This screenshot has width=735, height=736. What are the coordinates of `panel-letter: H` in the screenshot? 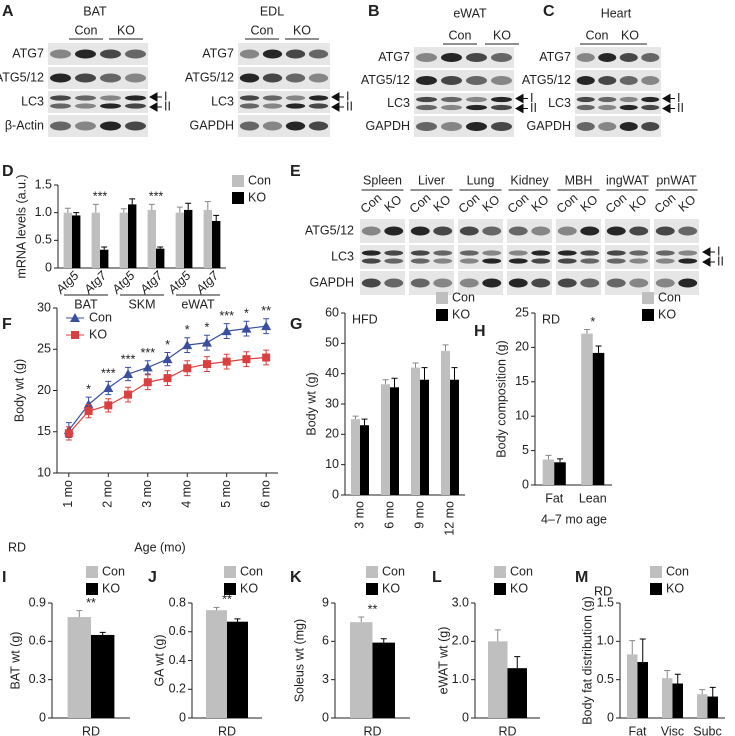 It's located at (480, 331).